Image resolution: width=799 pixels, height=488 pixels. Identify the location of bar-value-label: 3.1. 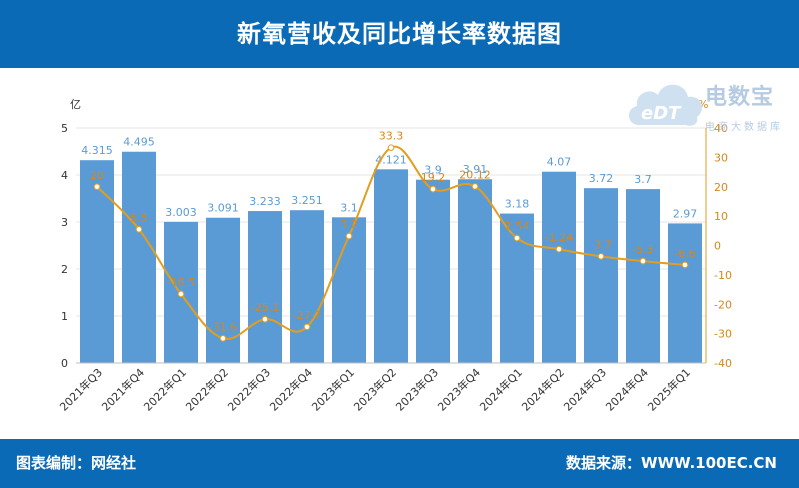
(349, 207).